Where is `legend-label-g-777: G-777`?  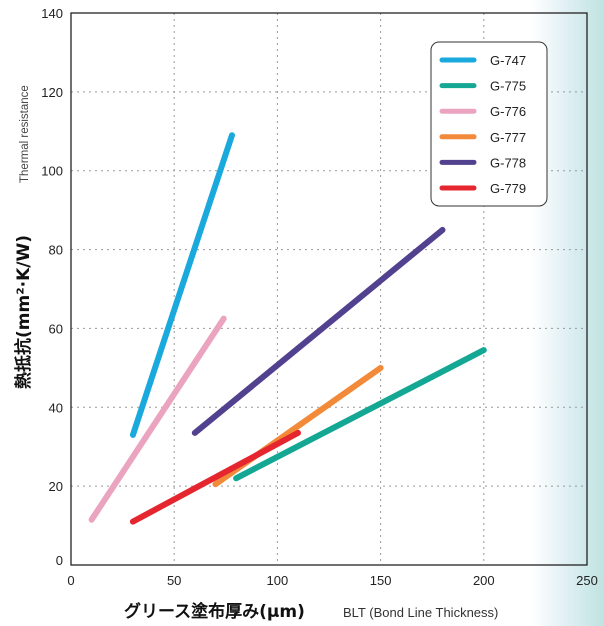 legend-label-g-777: G-777 is located at coordinates (508, 137).